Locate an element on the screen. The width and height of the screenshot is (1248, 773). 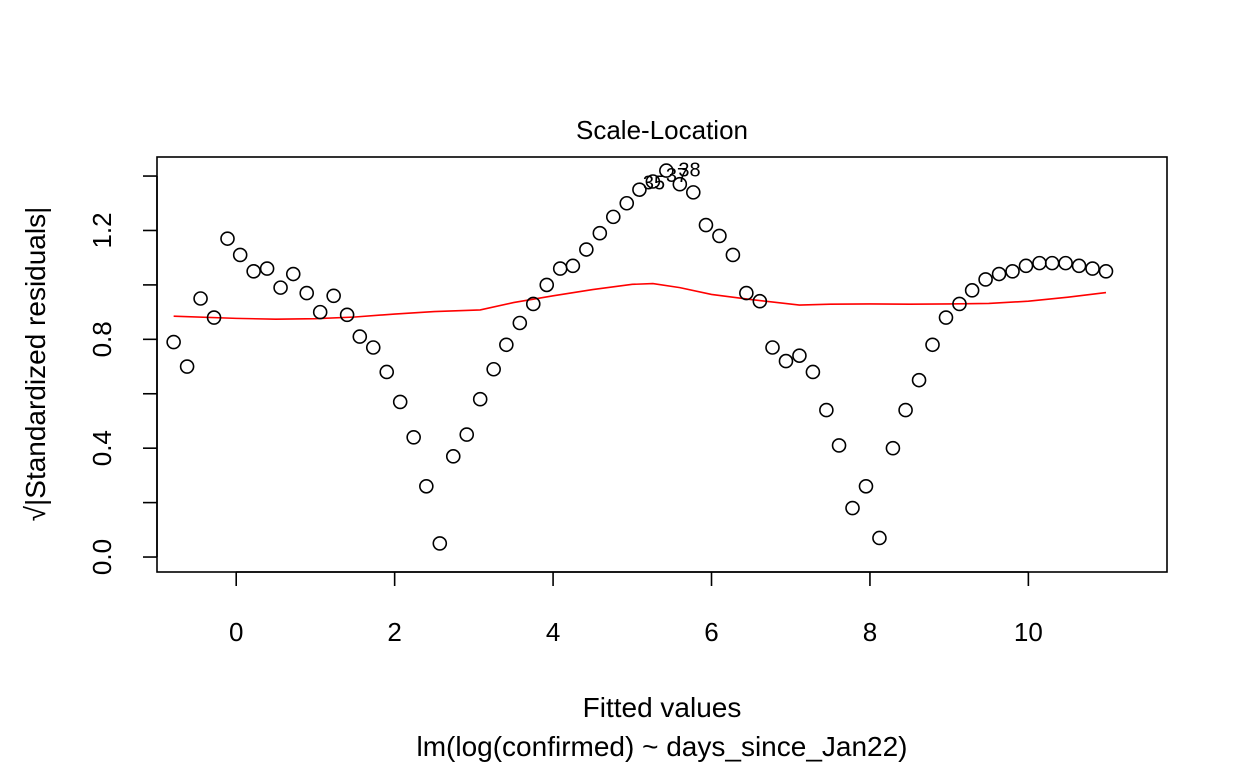
smoother-layer is located at coordinates (640, 301).